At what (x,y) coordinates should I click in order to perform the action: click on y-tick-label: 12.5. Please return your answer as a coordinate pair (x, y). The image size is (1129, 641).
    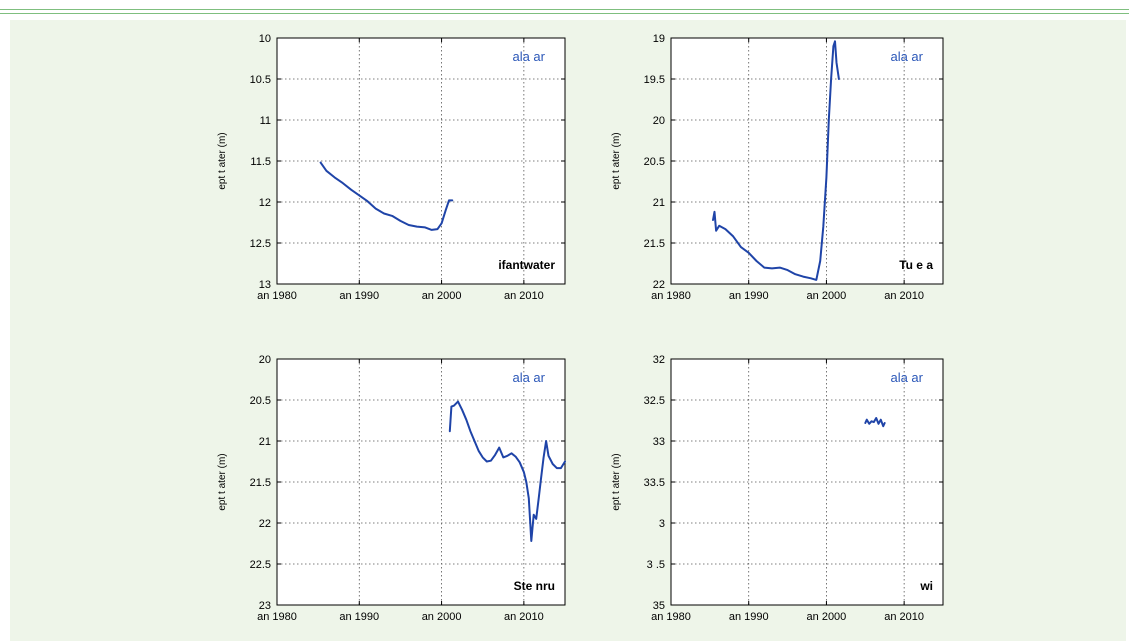
    Looking at the image, I should click on (260, 244).